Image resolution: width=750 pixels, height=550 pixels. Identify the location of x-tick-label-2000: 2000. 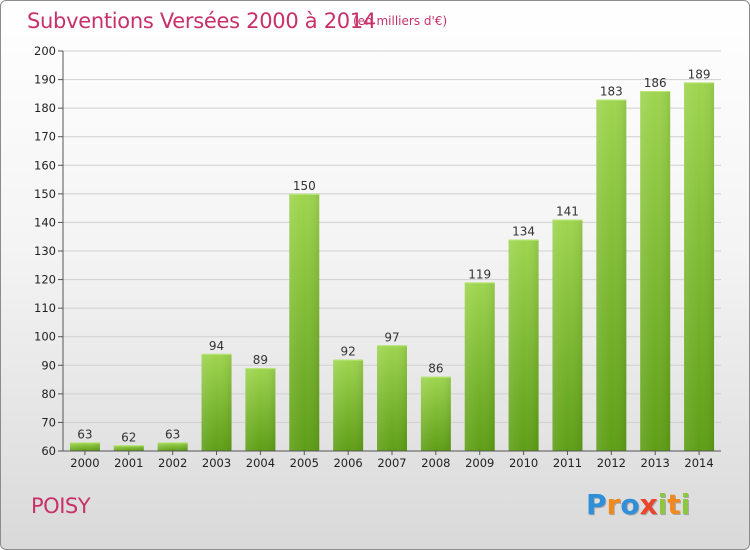
(84, 463).